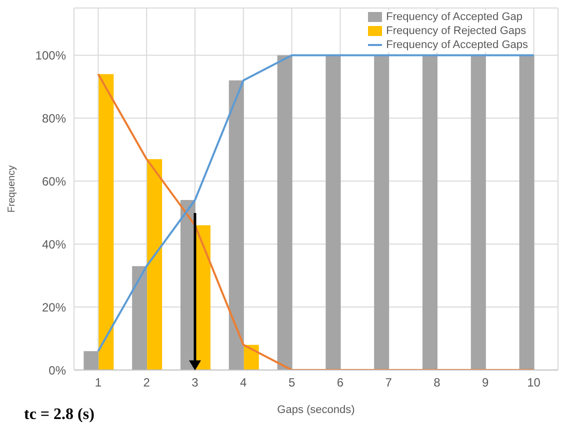  What do you see at coordinates (244, 383) in the screenshot?
I see `x-tick-label: 4` at bounding box center [244, 383].